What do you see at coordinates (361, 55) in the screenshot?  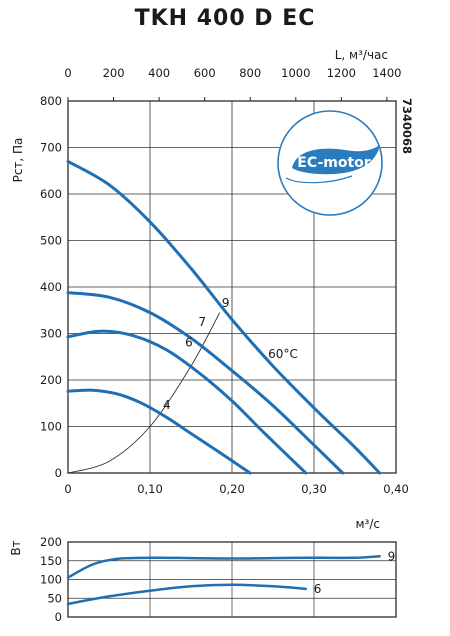 I see `x-top-axis-label: L, м³/час` at bounding box center [361, 55].